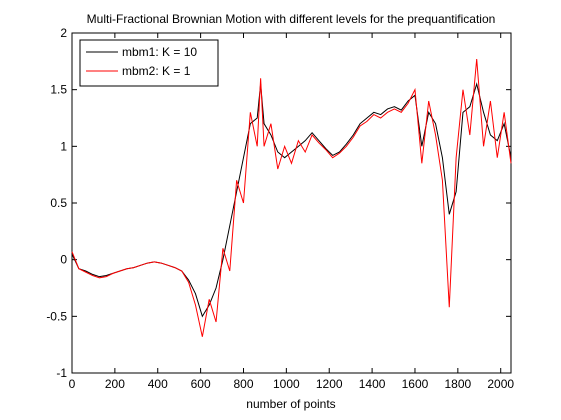 The height and width of the screenshot is (420, 561). Describe the element at coordinates (56, 316) in the screenshot. I see `y-tick-label: -0.5` at that location.